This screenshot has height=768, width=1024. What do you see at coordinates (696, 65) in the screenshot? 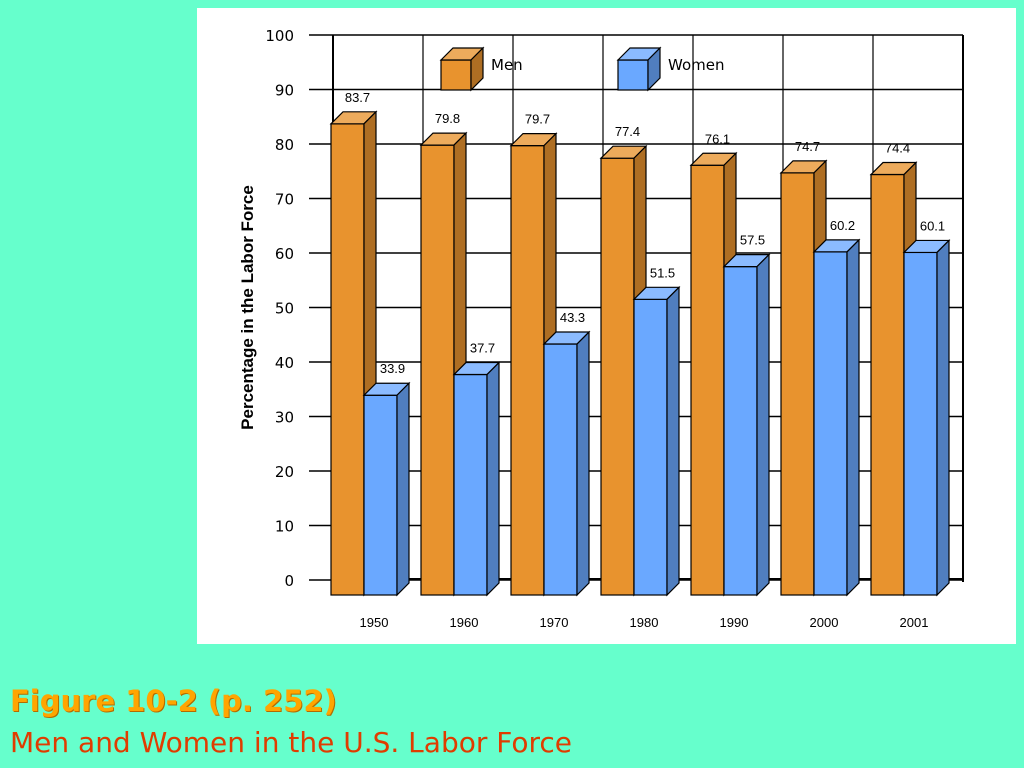
I see `legend-label-women: Women` at bounding box center [696, 65].